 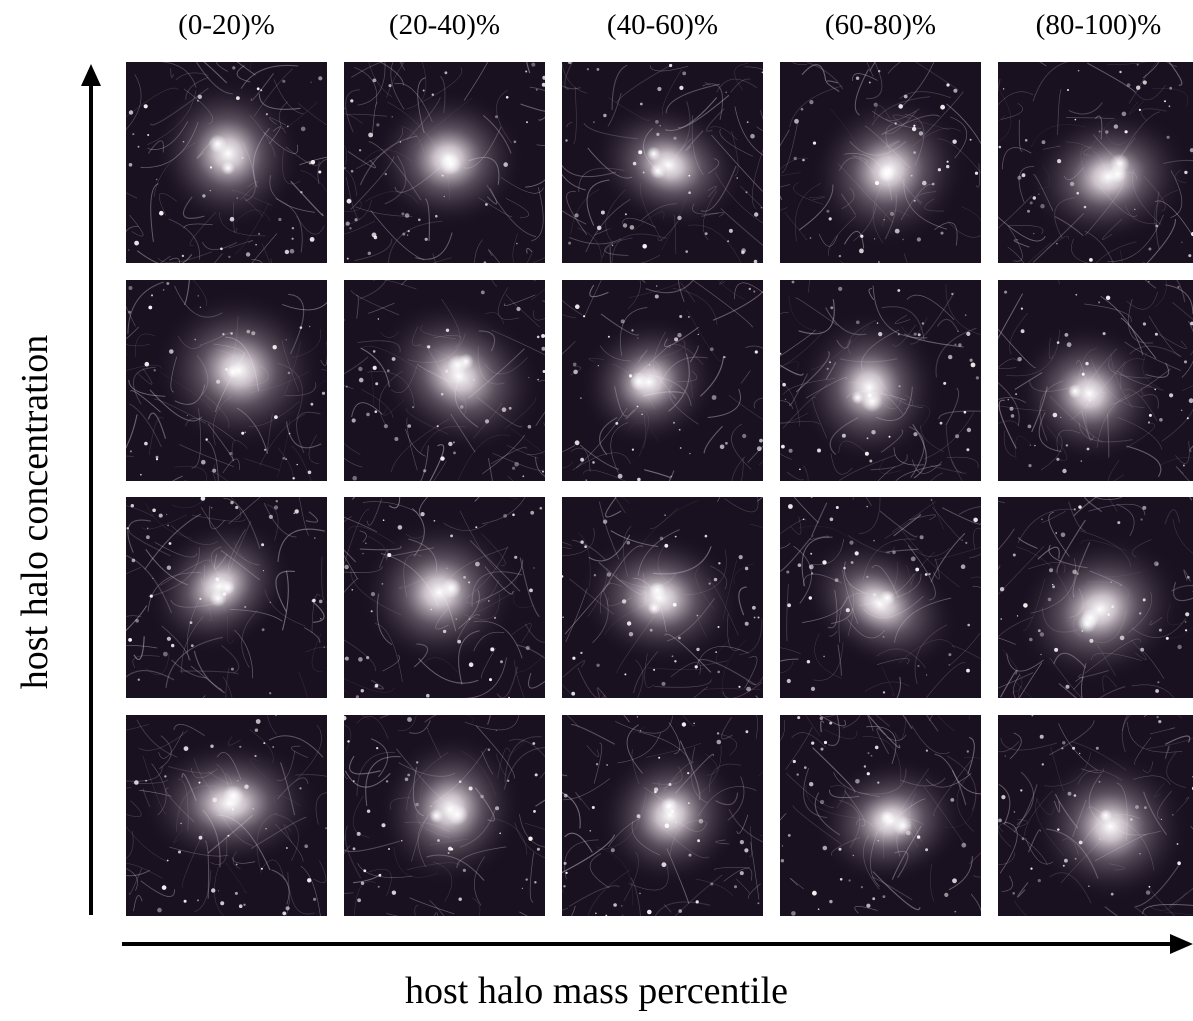 What do you see at coordinates (880, 25) in the screenshot?
I see `column-label: (60-80)%` at bounding box center [880, 25].